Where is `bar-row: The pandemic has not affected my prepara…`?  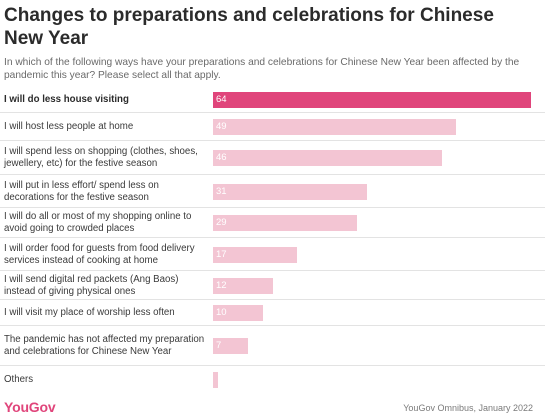
bar-row: The pandemic has not affected my prepara… is located at coordinates (272, 345).